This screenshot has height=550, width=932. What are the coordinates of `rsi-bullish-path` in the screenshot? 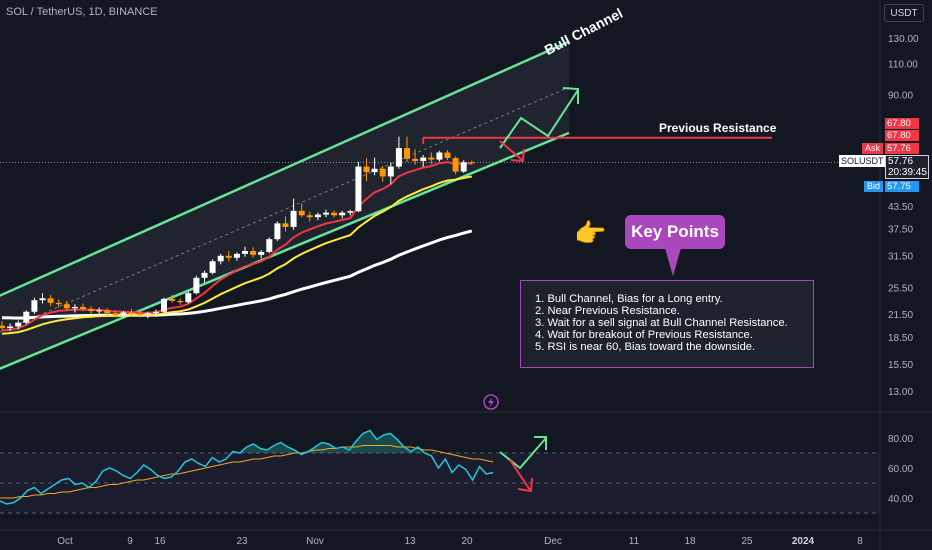 It's located at (523, 453).